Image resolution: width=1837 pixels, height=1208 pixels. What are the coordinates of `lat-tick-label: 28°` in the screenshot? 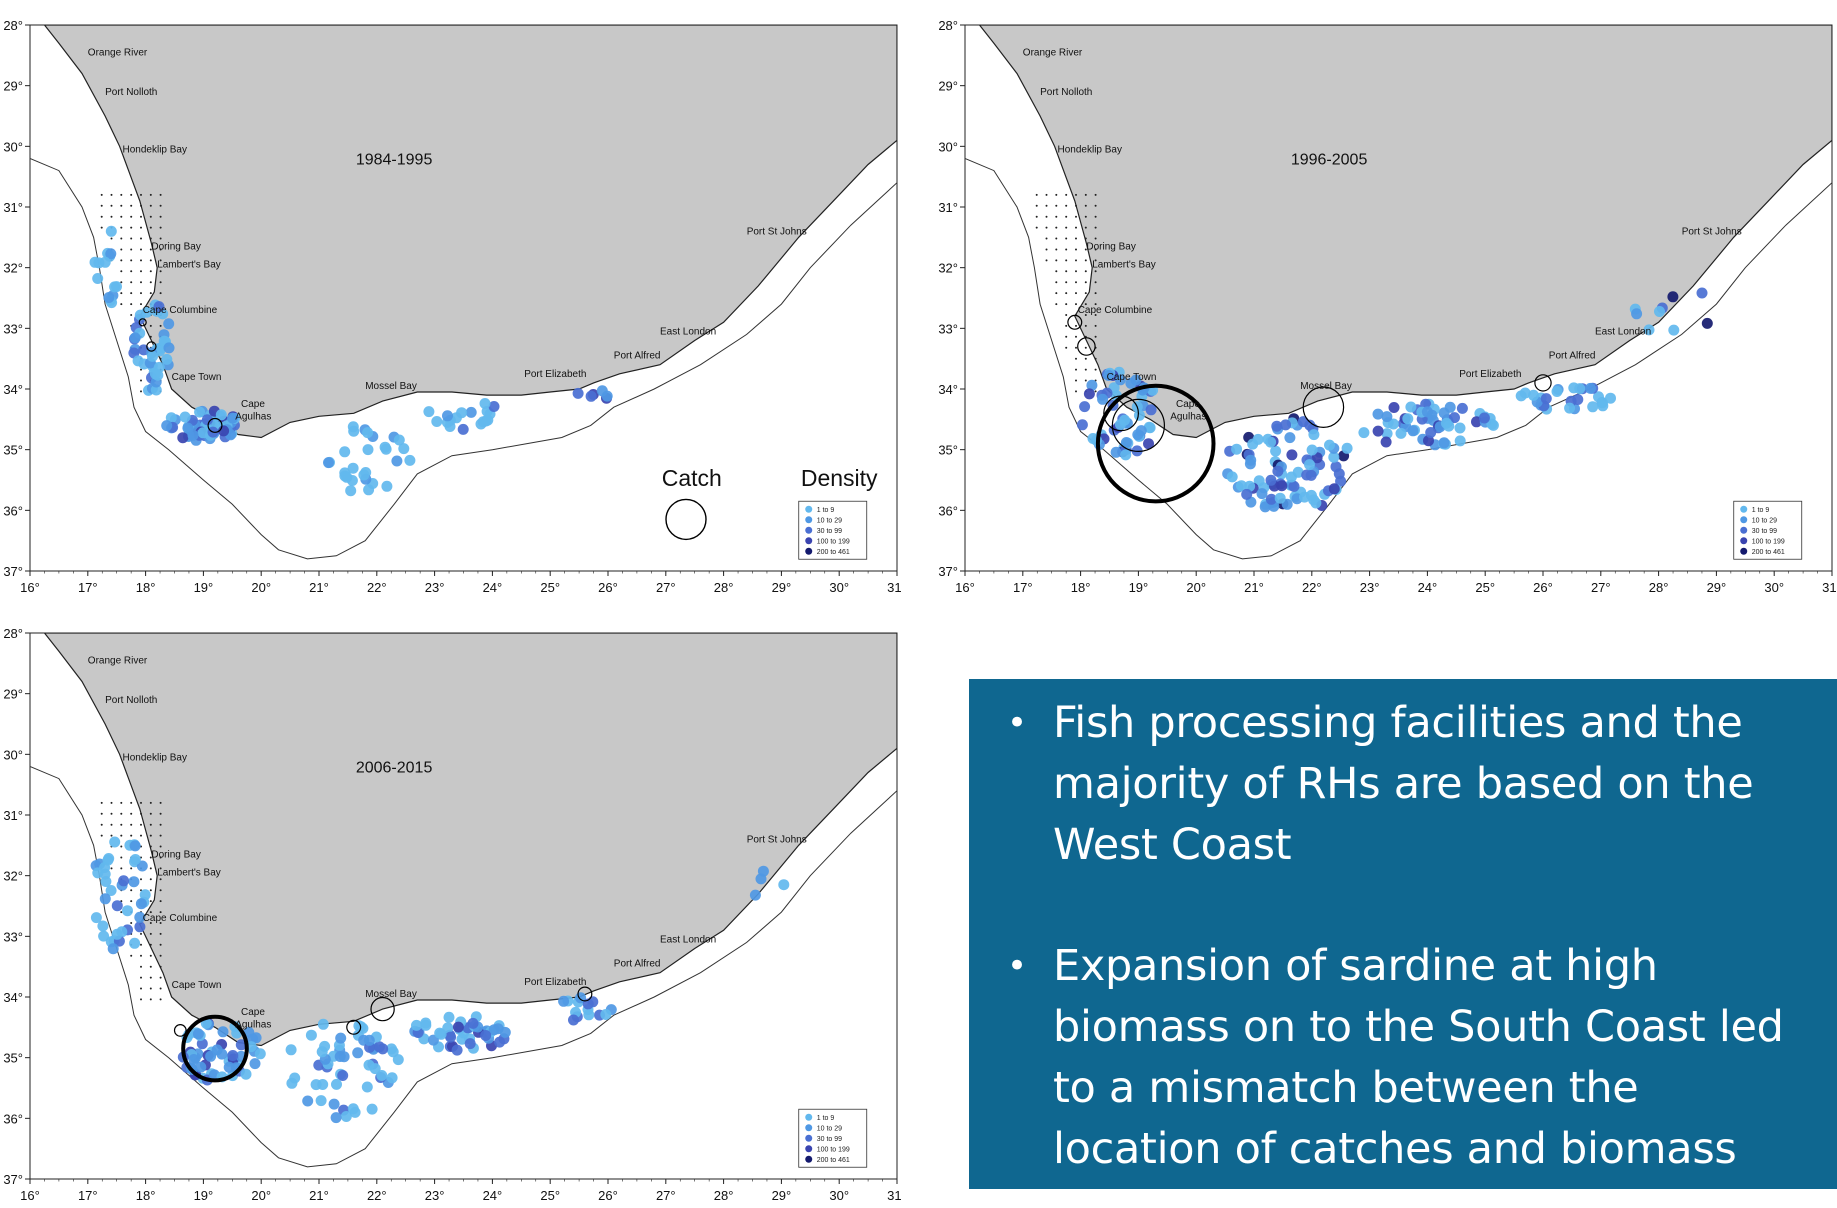 It's located at (13, 25).